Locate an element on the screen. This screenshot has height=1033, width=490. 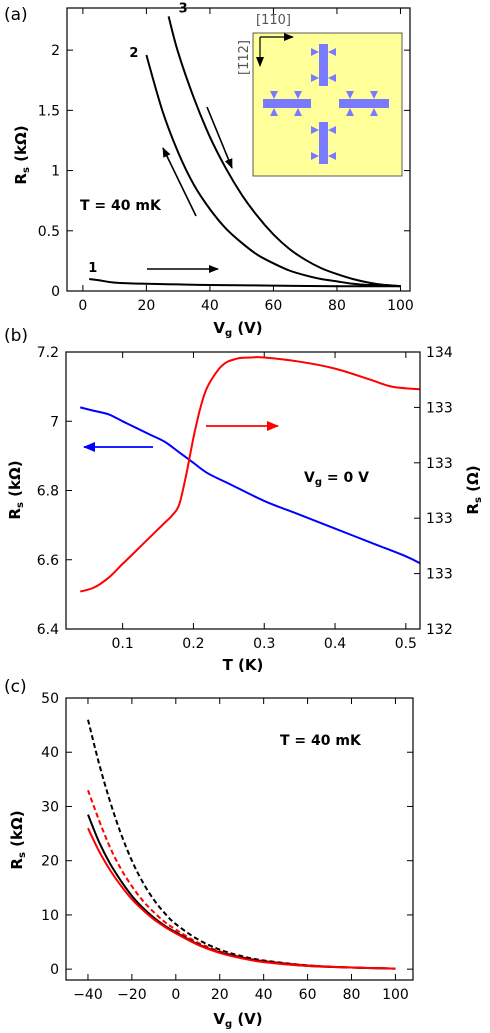
y-axis-title-a: Rs (kΩ) is located at coordinates (22, 154).